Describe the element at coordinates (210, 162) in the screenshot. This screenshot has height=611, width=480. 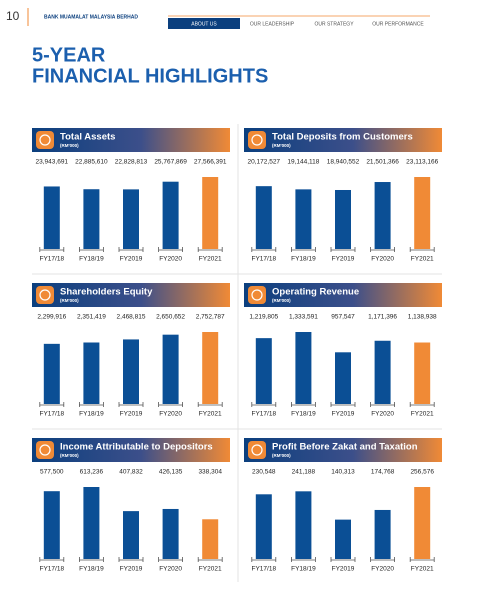
I see `value-label: 27,566,391` at that location.